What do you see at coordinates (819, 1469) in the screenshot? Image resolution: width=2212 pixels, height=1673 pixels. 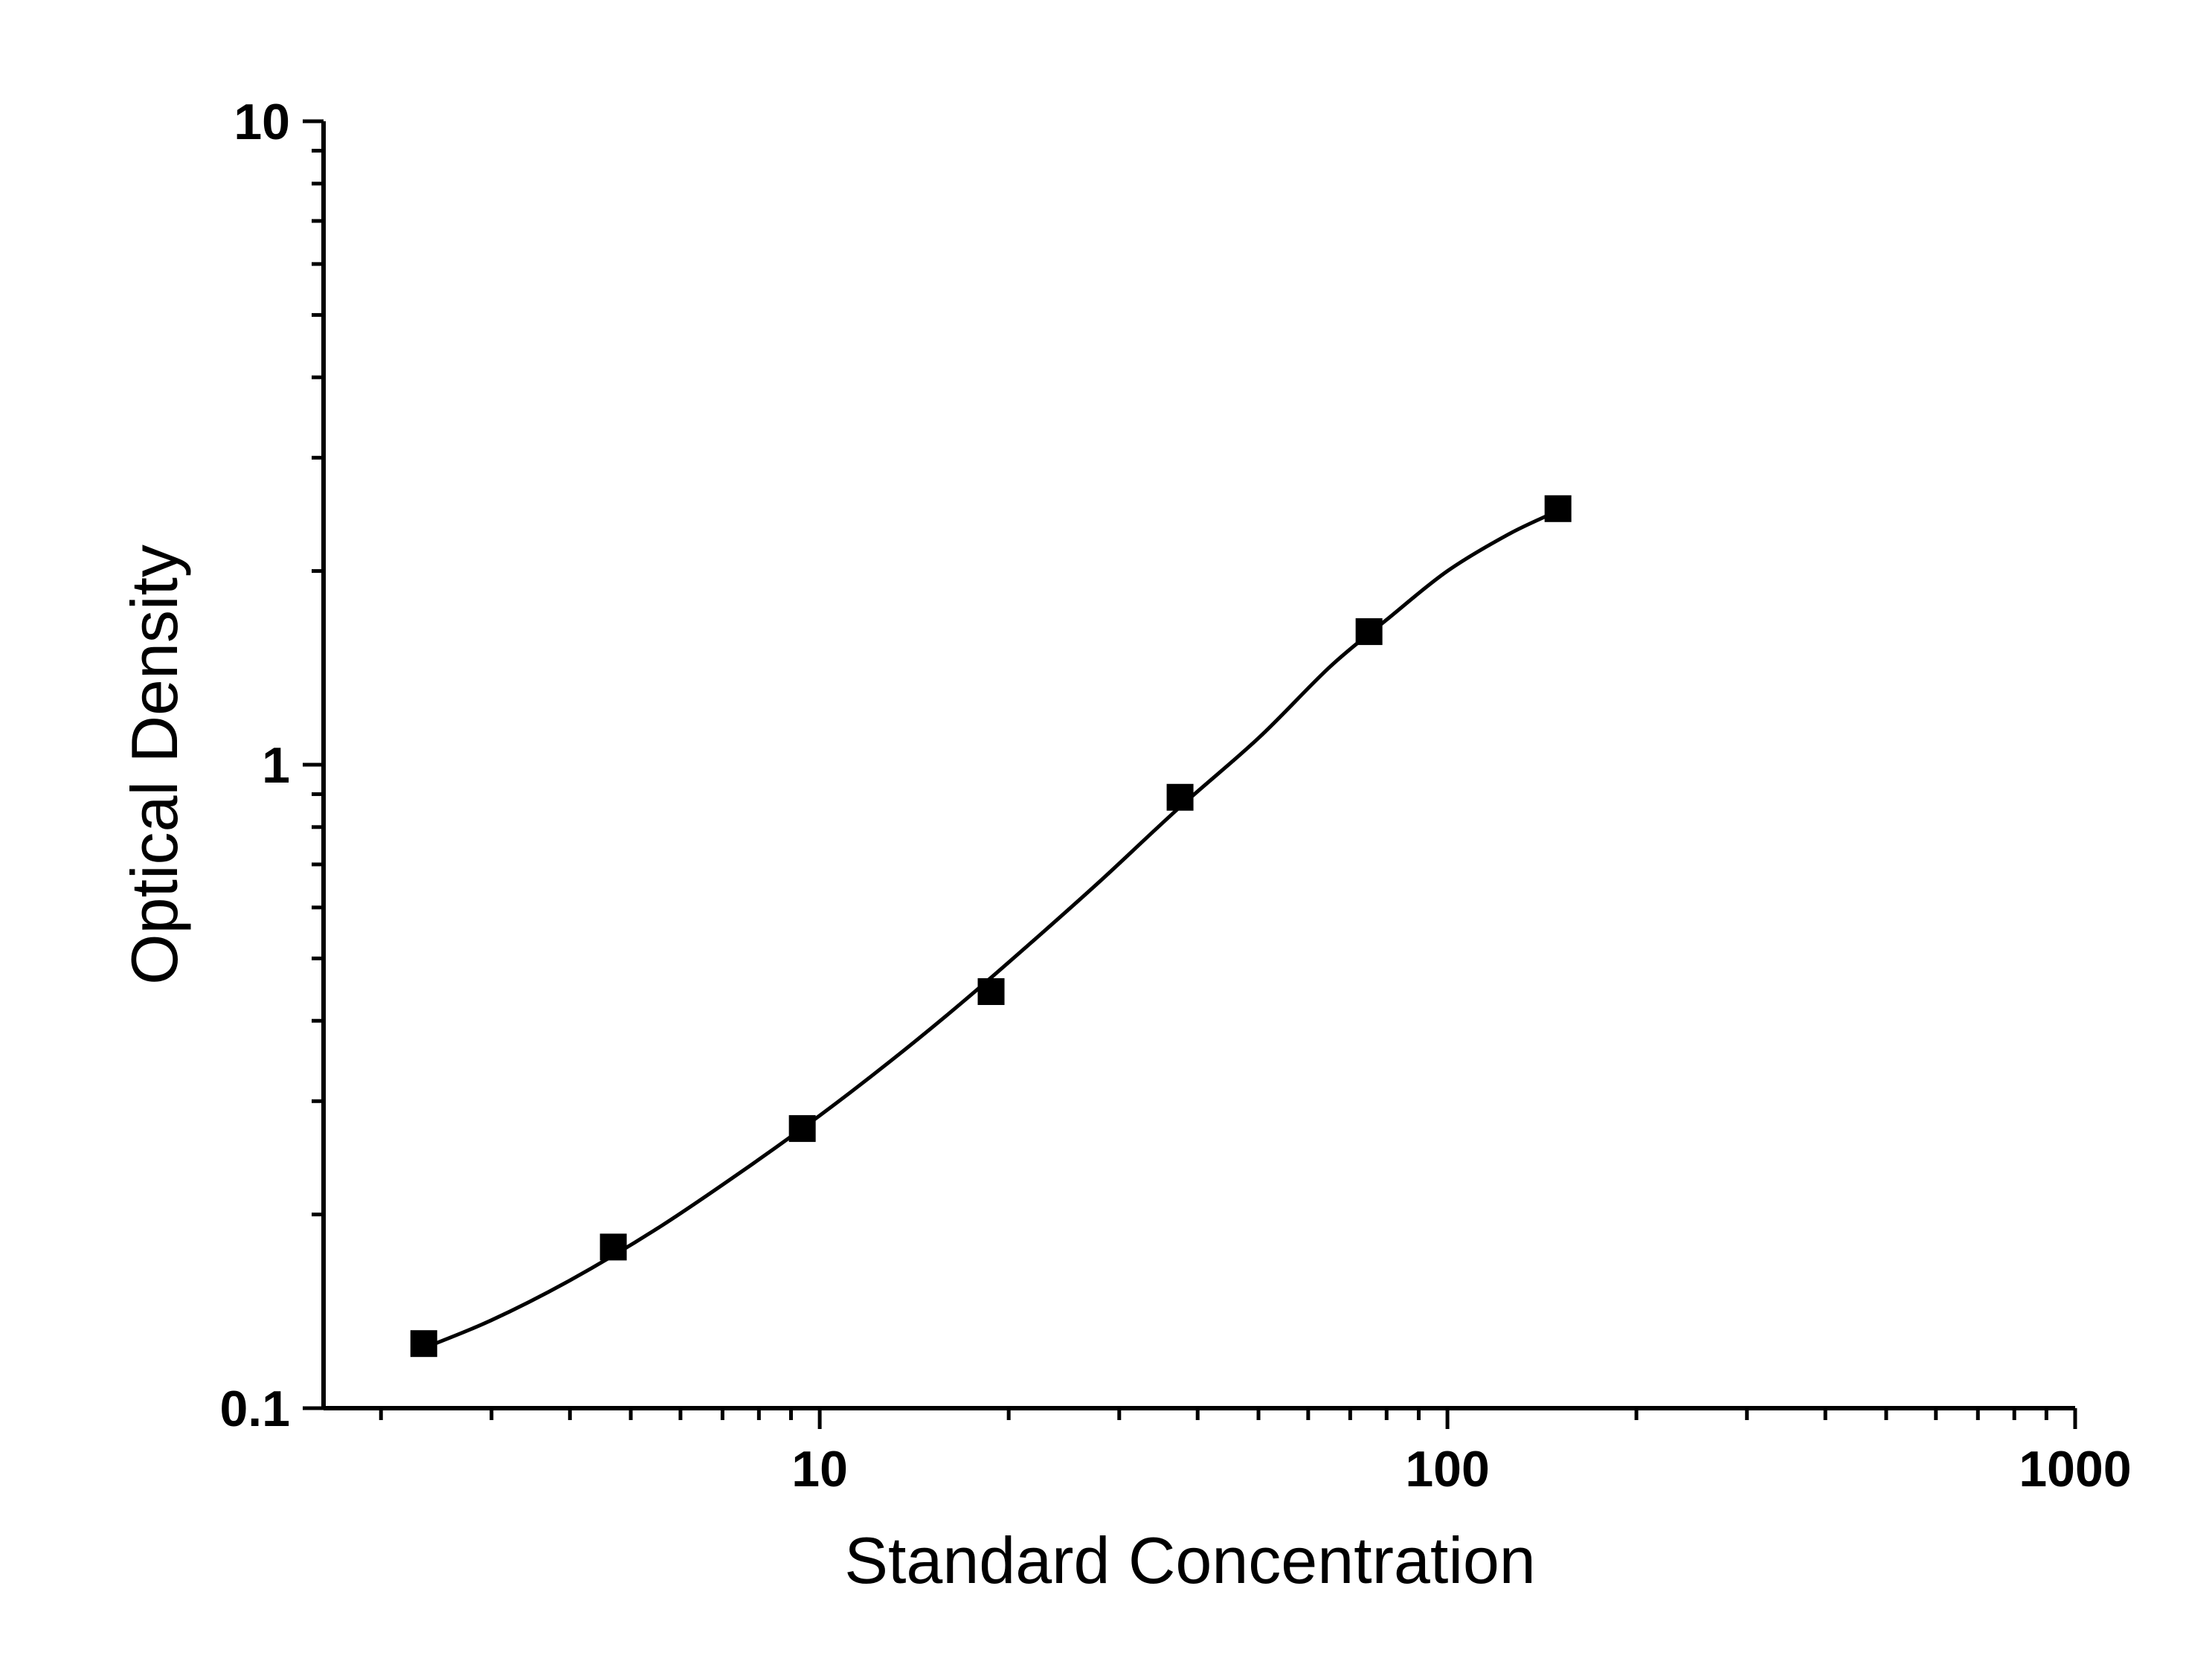 I see `x-tick-label: 10` at bounding box center [819, 1469].